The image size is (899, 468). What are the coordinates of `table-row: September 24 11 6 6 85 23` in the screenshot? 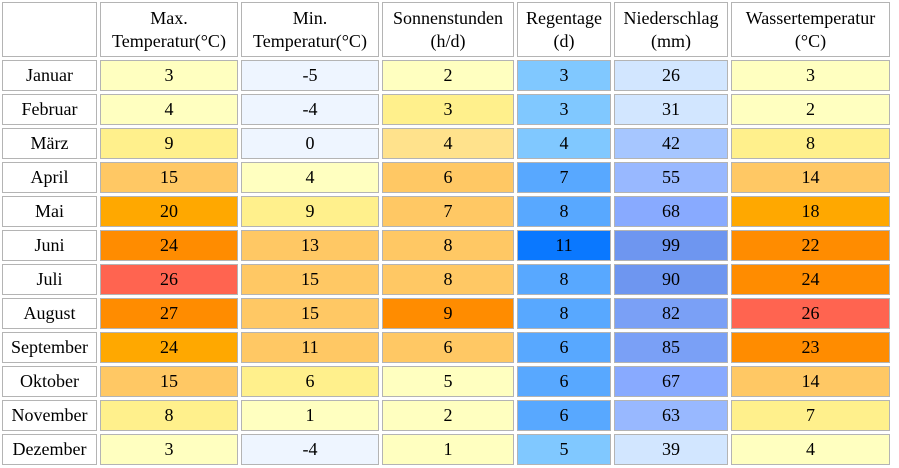 It's located at (446, 347).